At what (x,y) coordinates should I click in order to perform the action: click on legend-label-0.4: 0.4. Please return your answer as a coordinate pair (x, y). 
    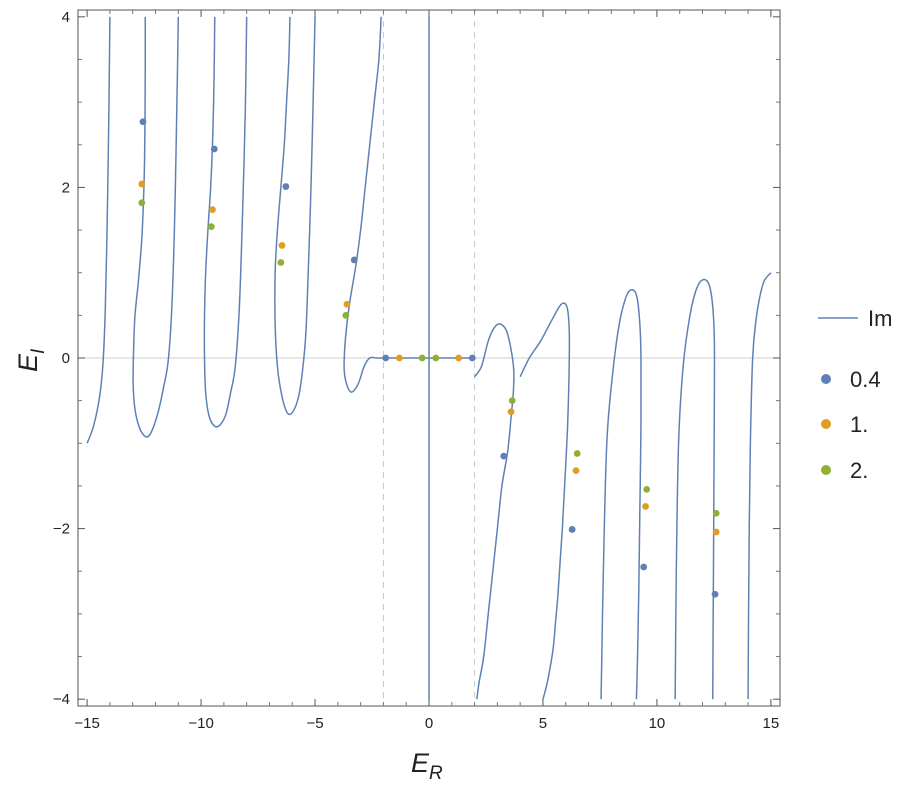
    Looking at the image, I should click on (865, 379).